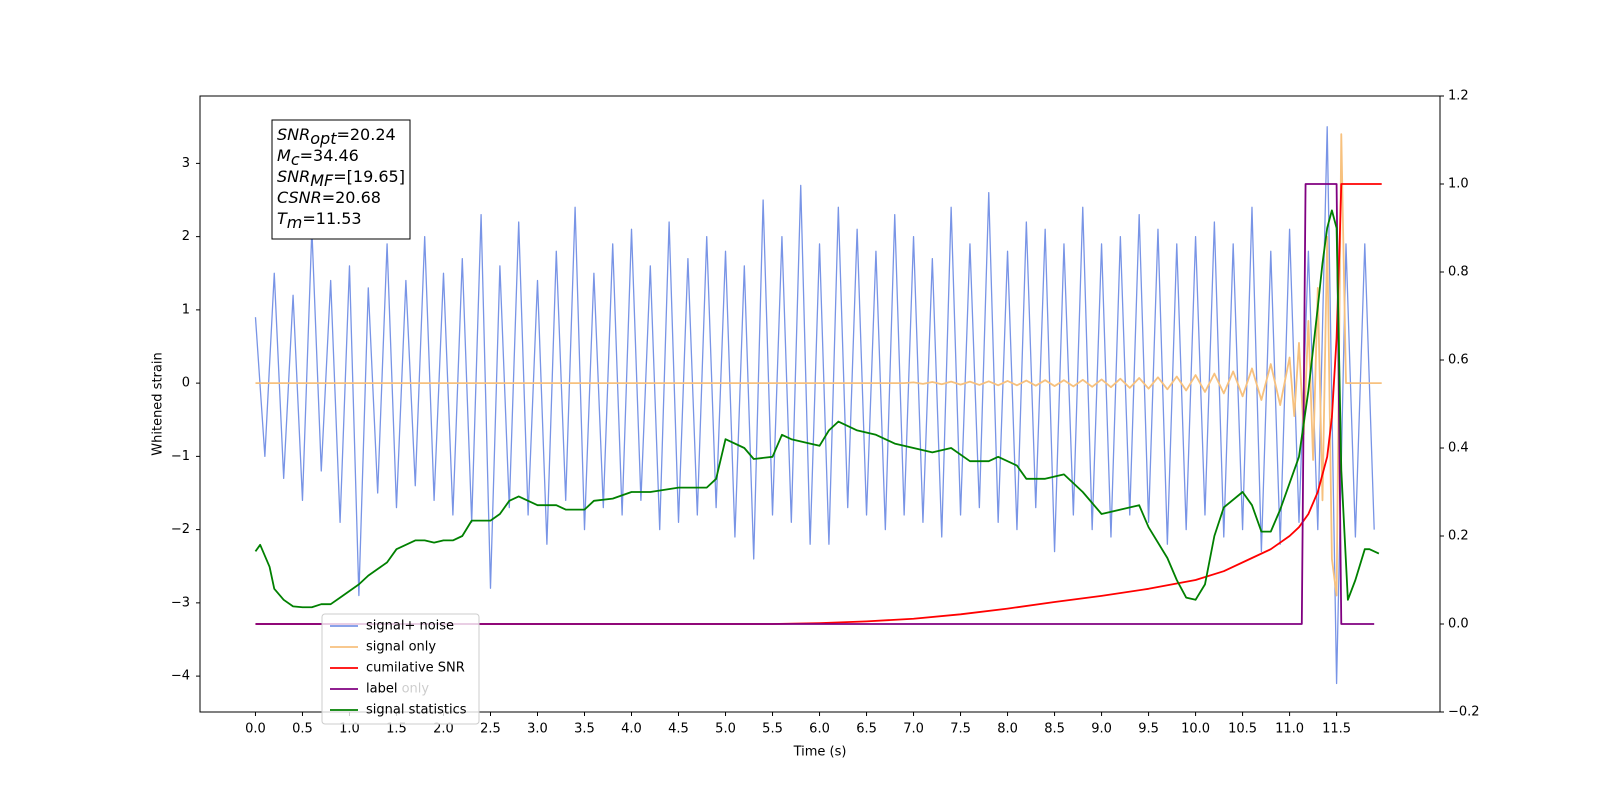  I want to click on annotation-line: Tm=11.53, so click(319, 220).